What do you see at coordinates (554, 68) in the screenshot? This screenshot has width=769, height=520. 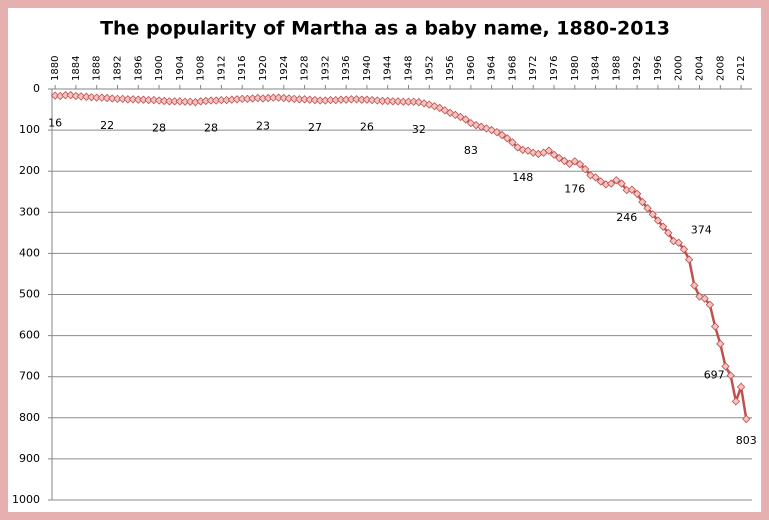 I see `x-tick-label: 1976` at bounding box center [554, 68].